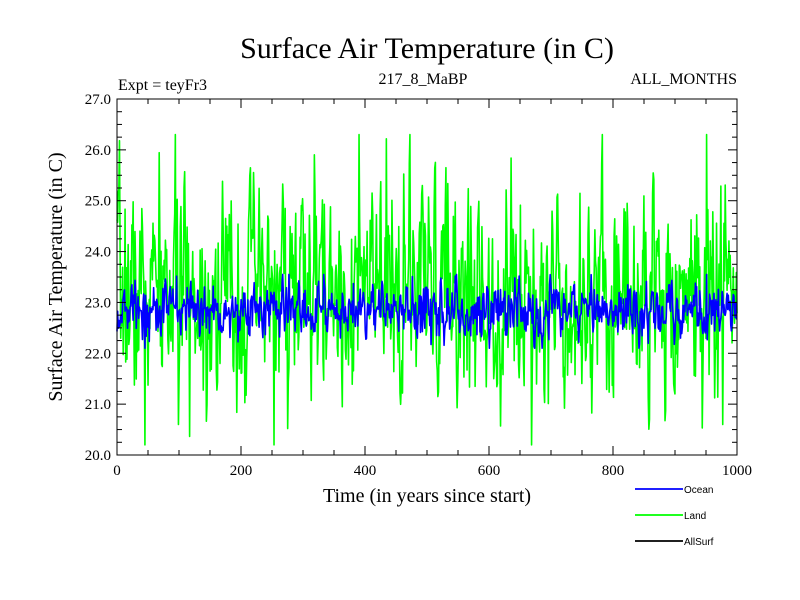 This screenshot has height=600, width=800. Describe the element at coordinates (117, 471) in the screenshot. I see `x-tick-label: 0` at that location.